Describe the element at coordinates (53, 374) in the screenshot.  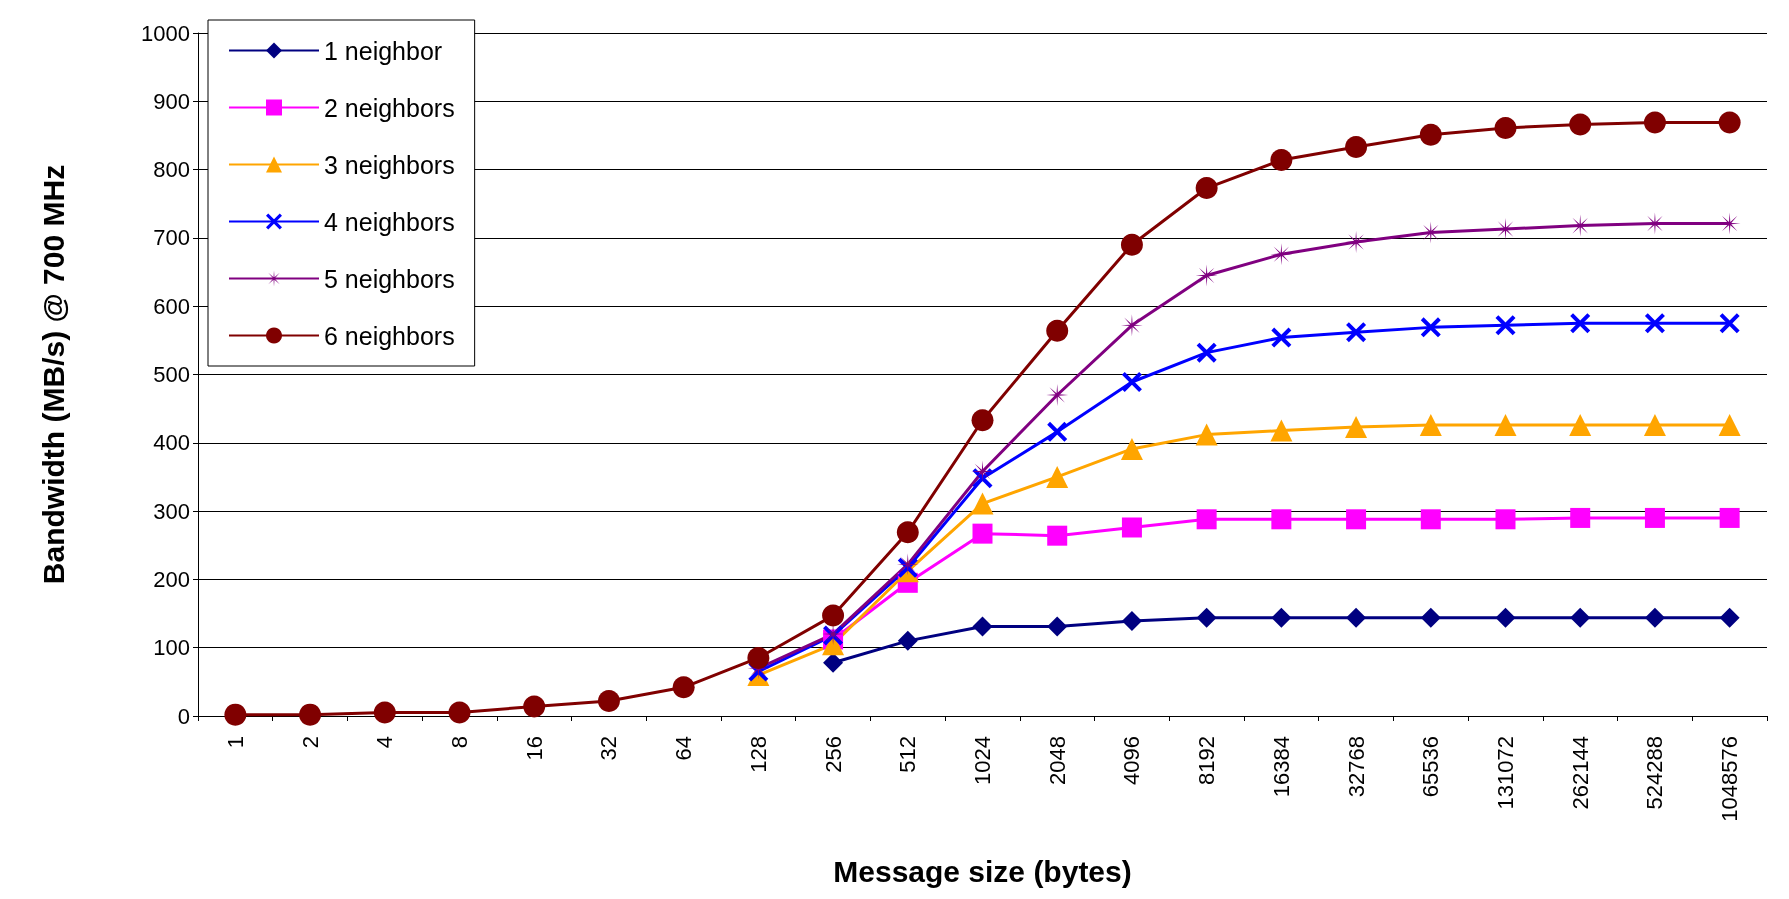
I see `y-axis-title: Bandwidth (MB/s) @ 700 MHz` at that location.